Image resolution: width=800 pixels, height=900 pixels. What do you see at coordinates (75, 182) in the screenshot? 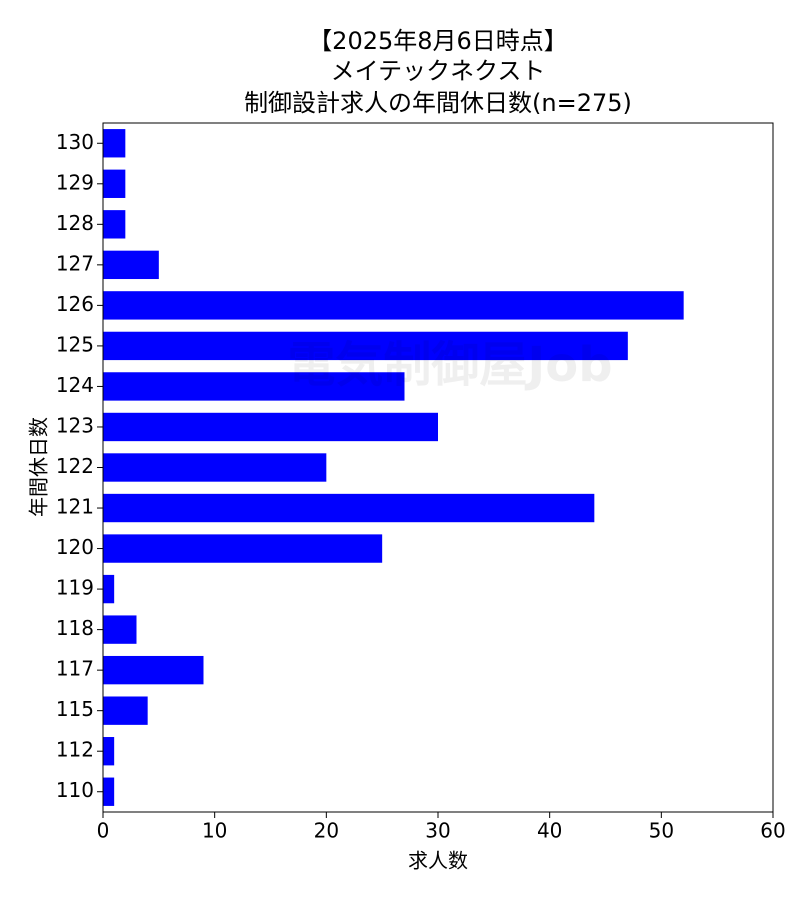
I see `y-tick-label: 129` at bounding box center [75, 182].